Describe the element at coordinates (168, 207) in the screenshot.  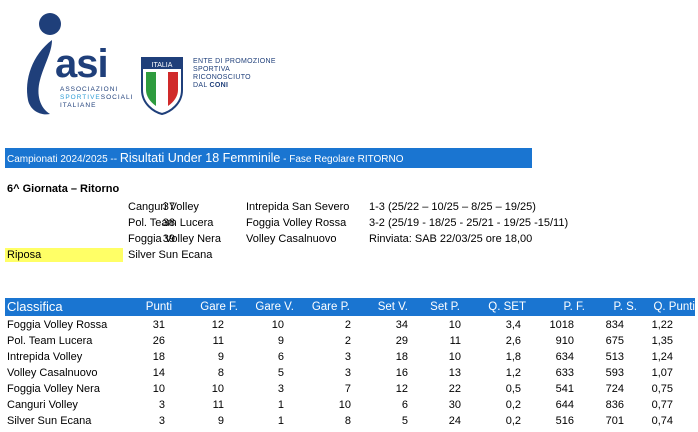
I see `match-number: 37` at that location.